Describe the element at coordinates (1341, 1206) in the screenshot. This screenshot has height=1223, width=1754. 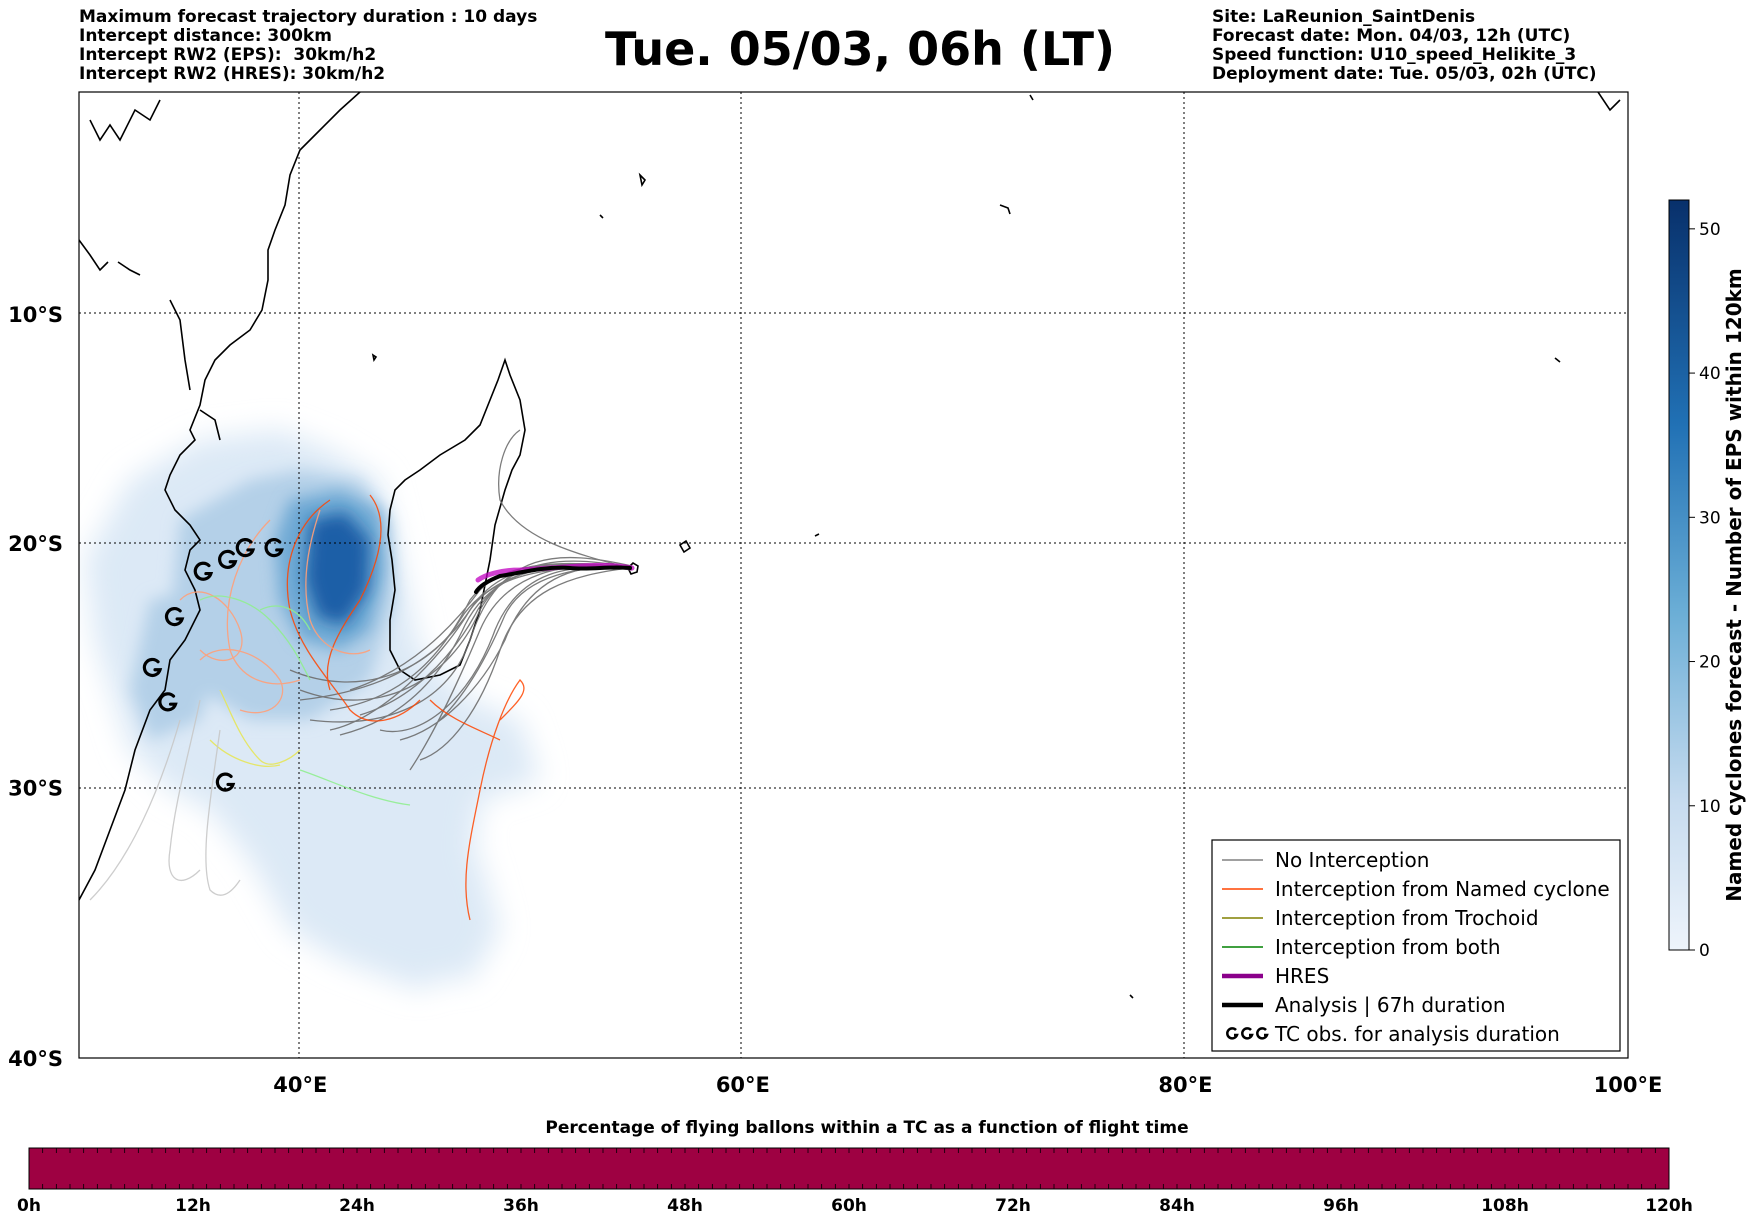
I see `percentage-bar-tick-label: 96h` at that location.